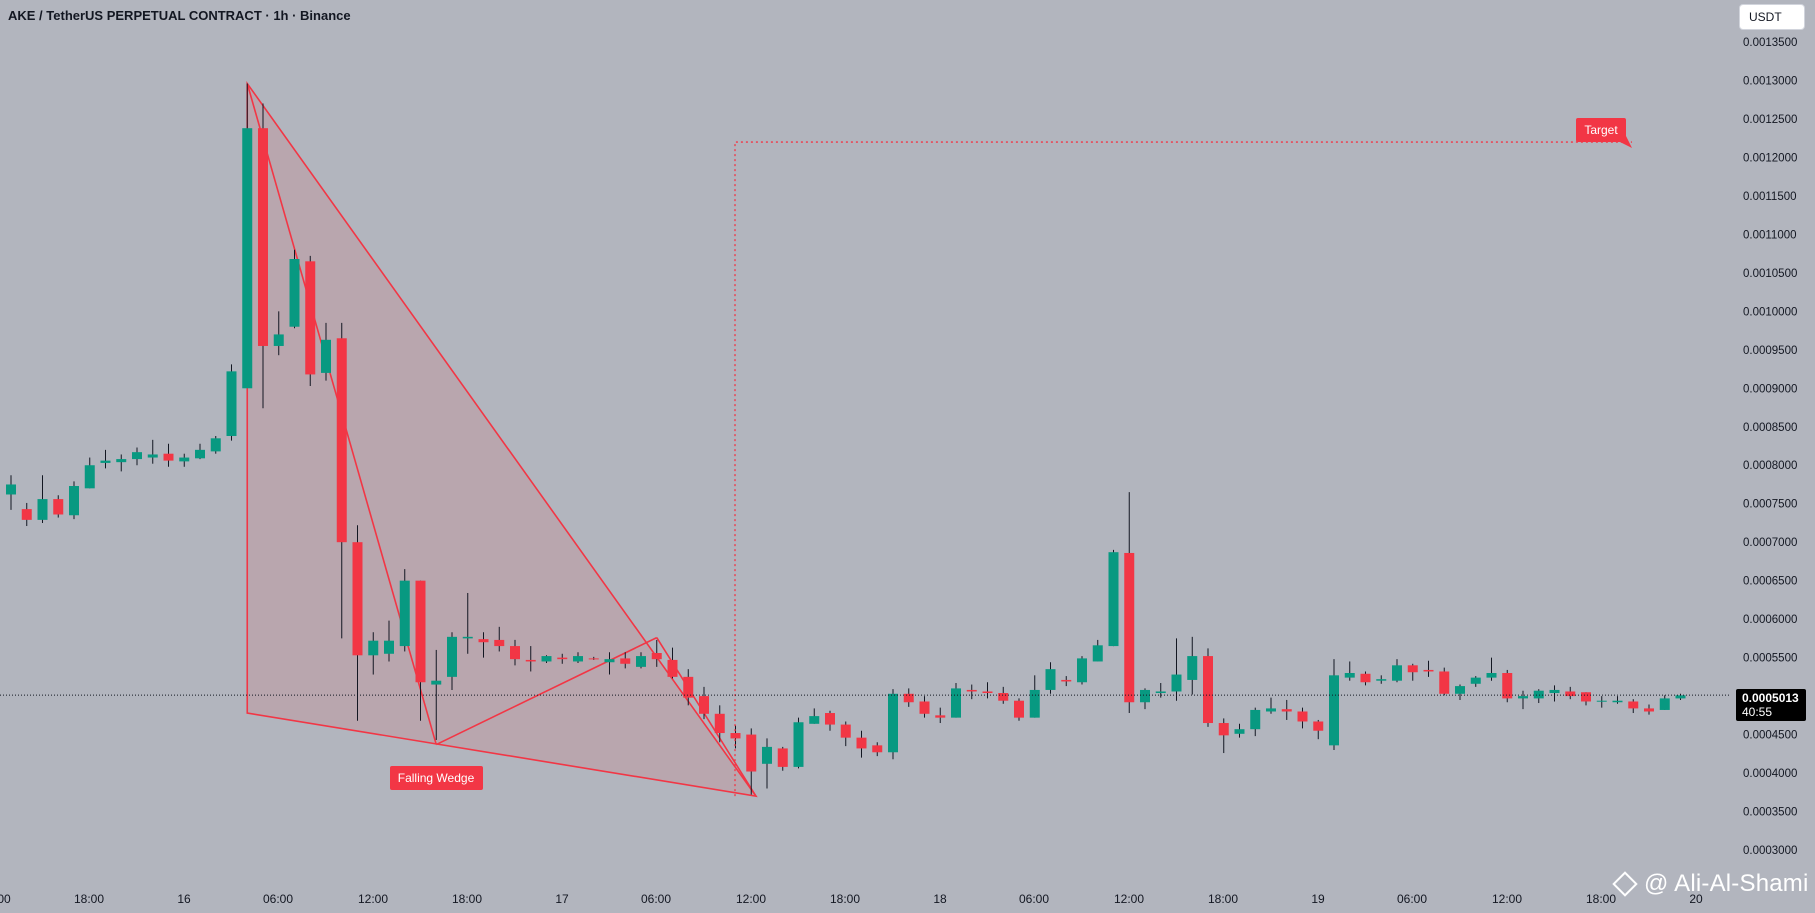 The image size is (1815, 913). What do you see at coordinates (940, 899) in the screenshot?
I see `x-tick-label: 18` at bounding box center [940, 899].